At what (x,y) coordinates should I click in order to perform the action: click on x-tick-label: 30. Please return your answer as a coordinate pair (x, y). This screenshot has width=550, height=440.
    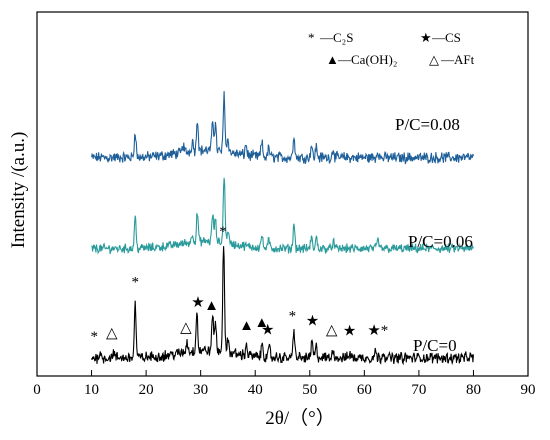
    Looking at the image, I should click on (200, 390).